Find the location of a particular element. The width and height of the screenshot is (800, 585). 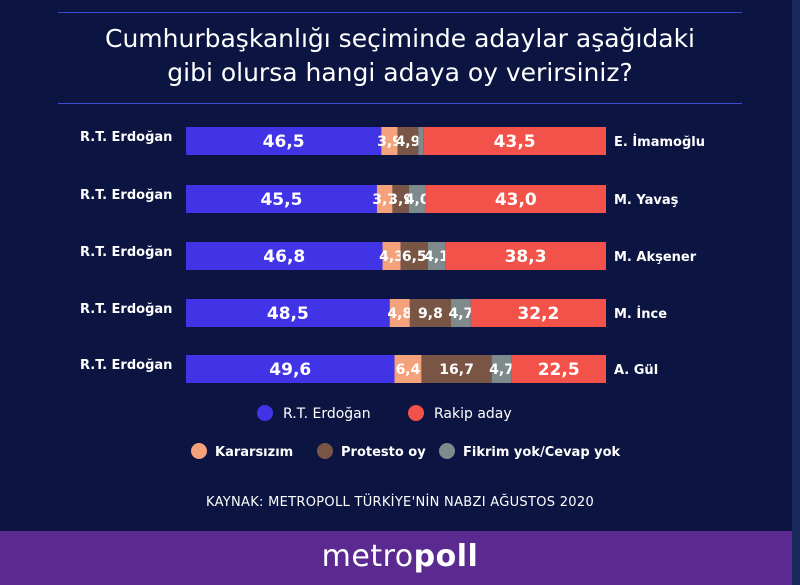

data-label-rakip: 43,0 is located at coordinates (516, 200).